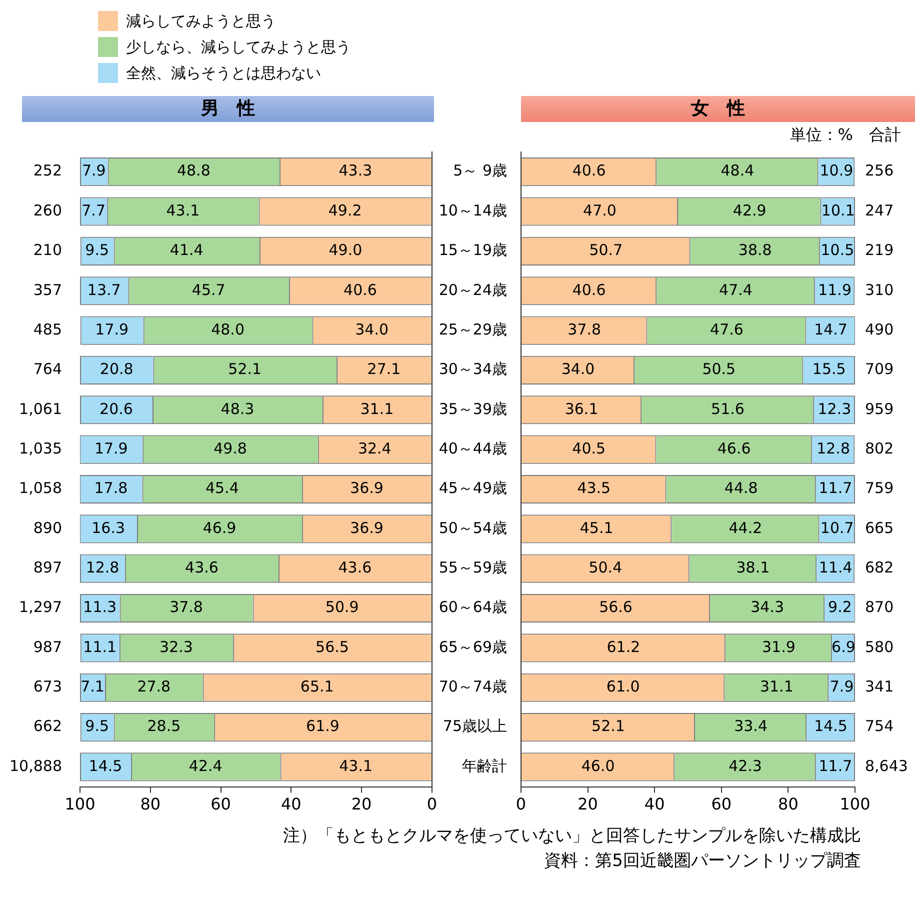 The height and width of the screenshot is (917, 921). I want to click on data-label: 34.3, so click(767, 607).